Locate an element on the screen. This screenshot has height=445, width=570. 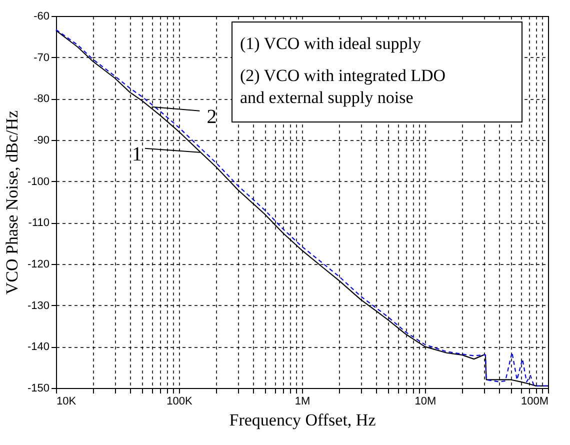
x-tick-label: 100K is located at coordinates (179, 402).